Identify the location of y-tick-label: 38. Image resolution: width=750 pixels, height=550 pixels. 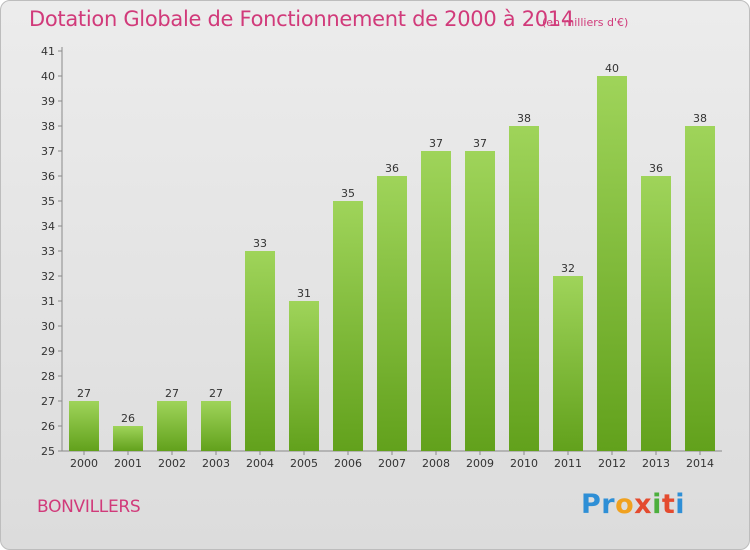
(48, 126).